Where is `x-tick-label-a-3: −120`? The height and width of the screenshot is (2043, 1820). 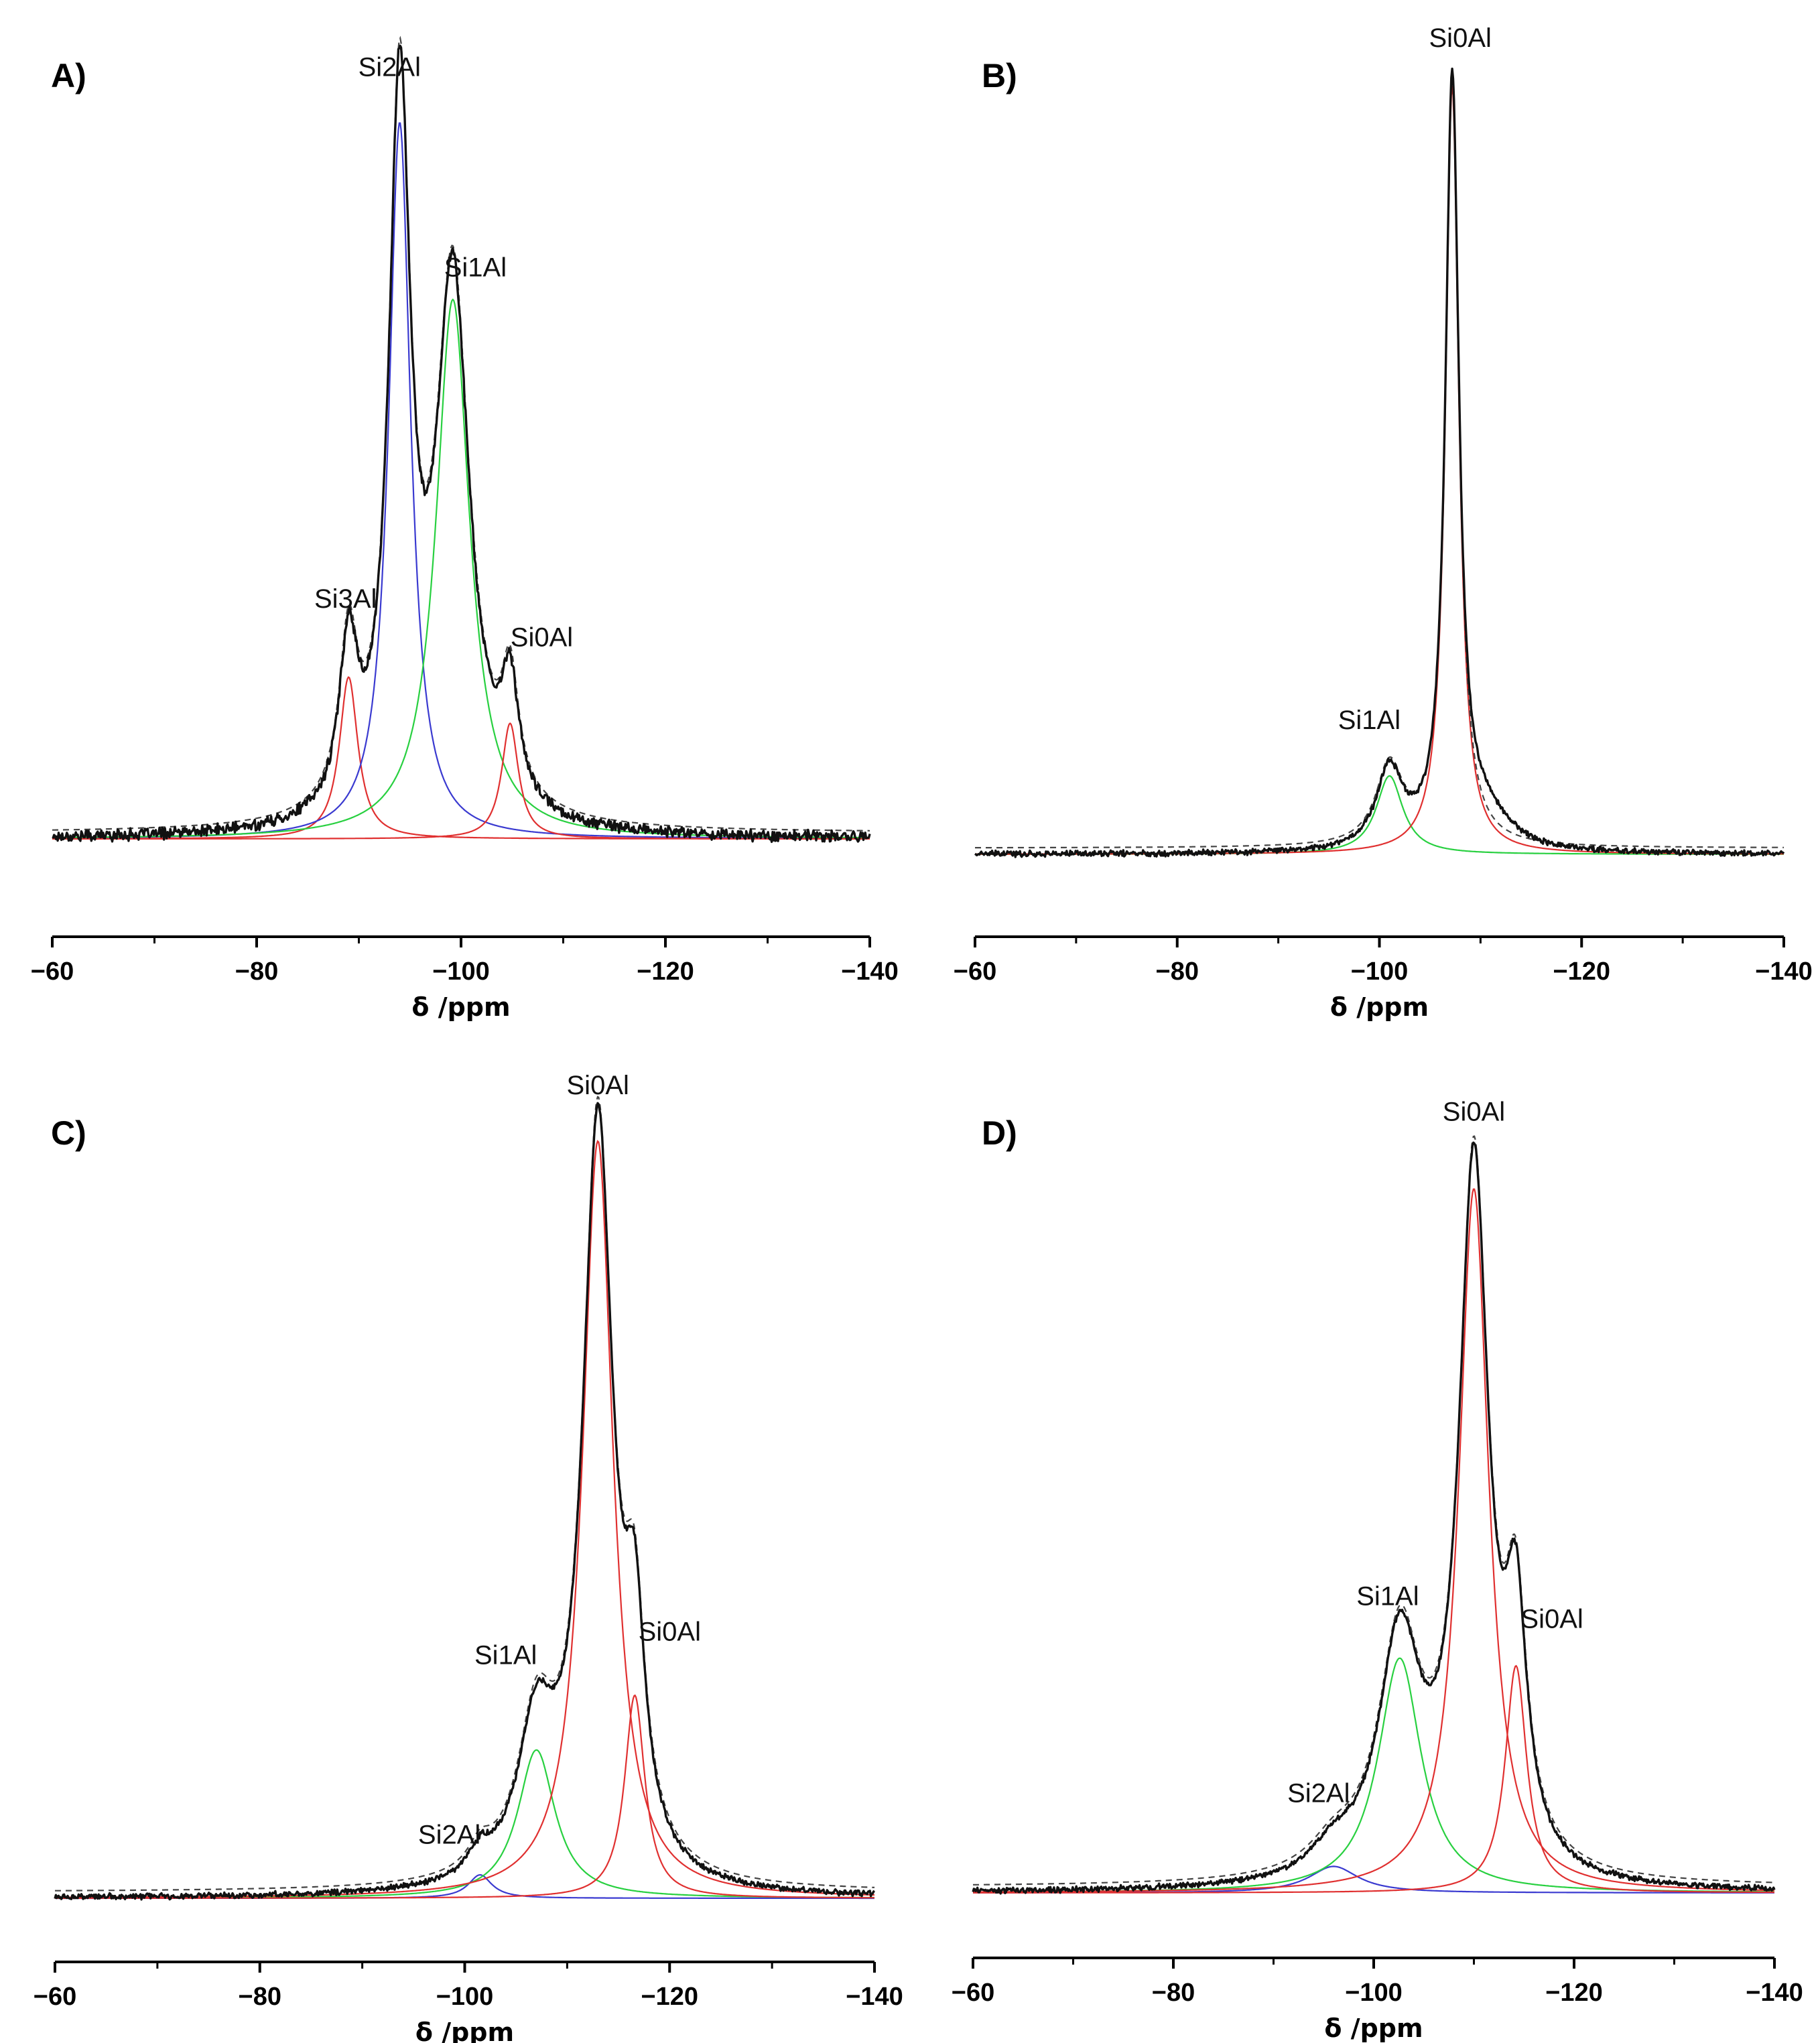 x-tick-label-a-3: −120 is located at coordinates (665, 972).